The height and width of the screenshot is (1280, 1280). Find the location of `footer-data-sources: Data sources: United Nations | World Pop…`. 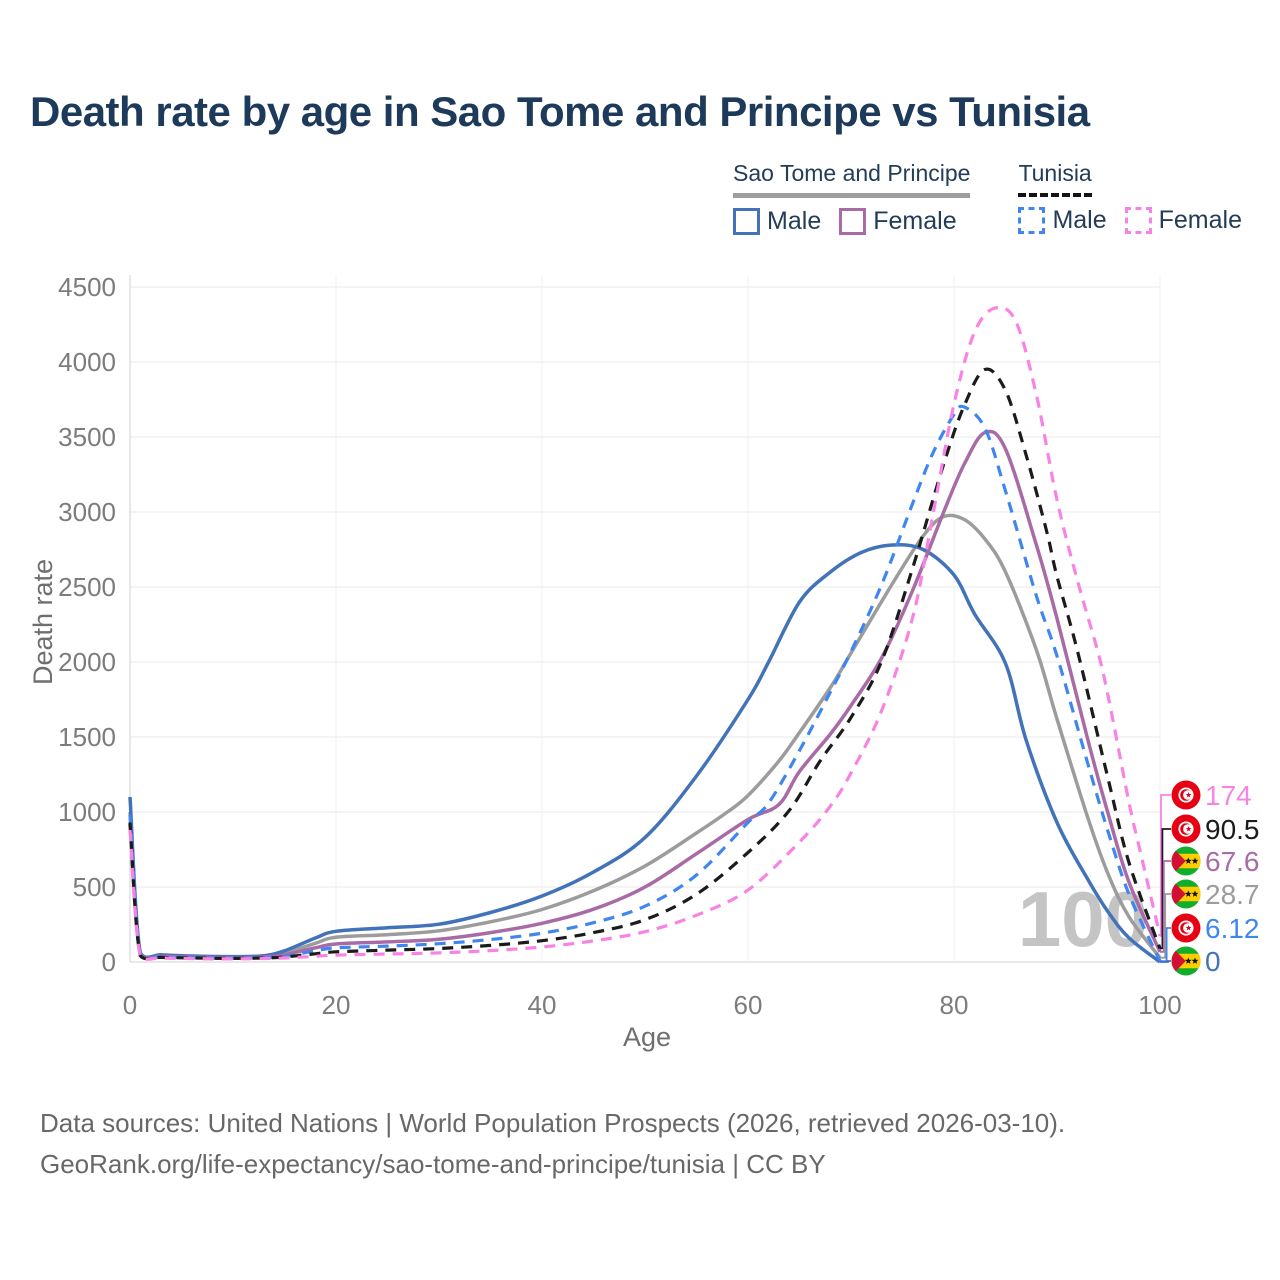

footer-data-sources: Data sources: United Nations | World Pop… is located at coordinates (553, 1123).